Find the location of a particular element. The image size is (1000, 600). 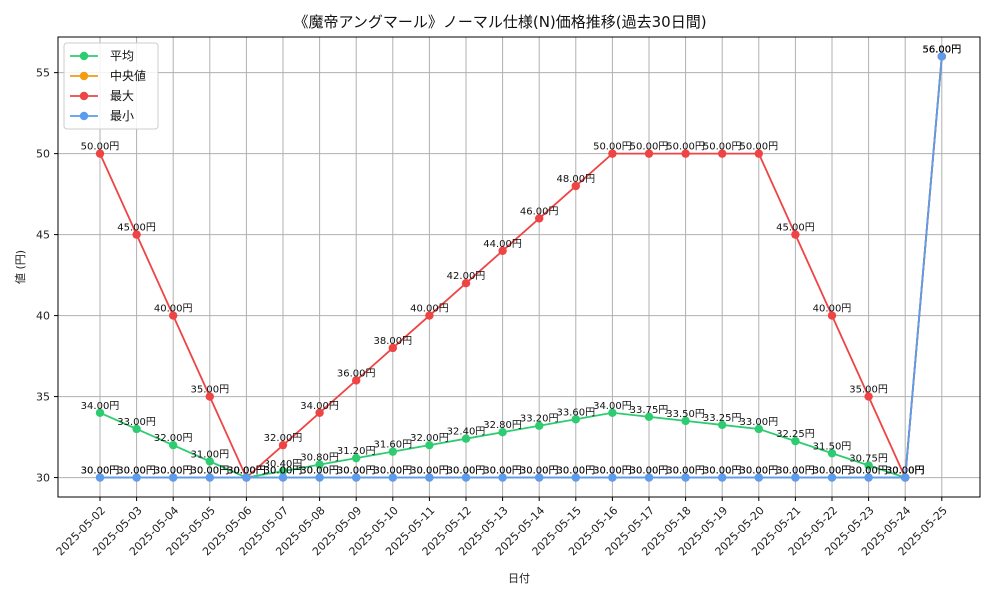

legend-item: 平均 is located at coordinates (102, 56).